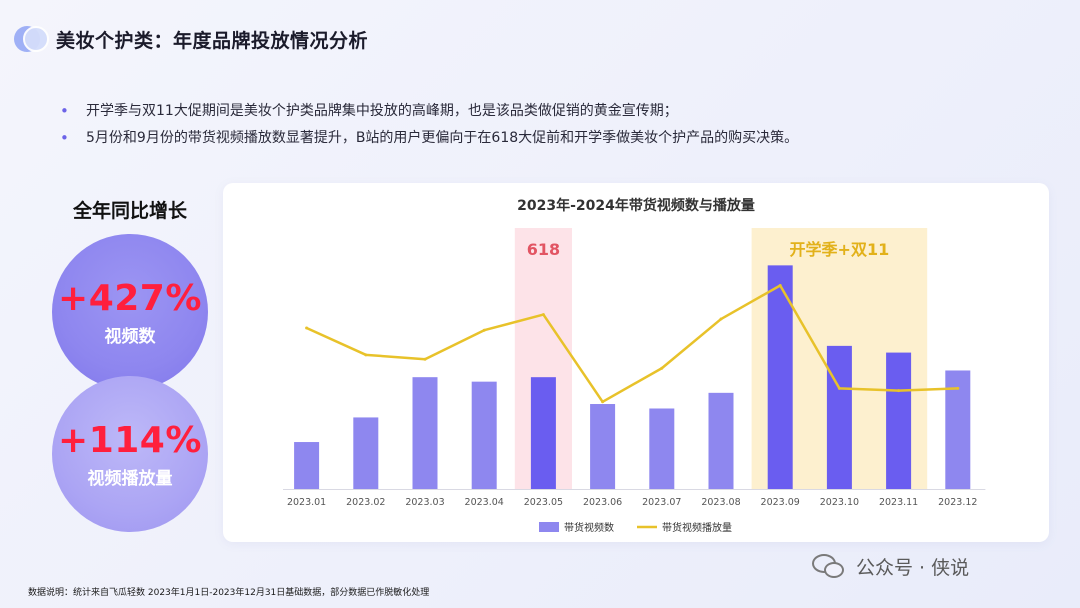  Describe the element at coordinates (130, 336) in the screenshot. I see `growth-label: 视频数` at that location.